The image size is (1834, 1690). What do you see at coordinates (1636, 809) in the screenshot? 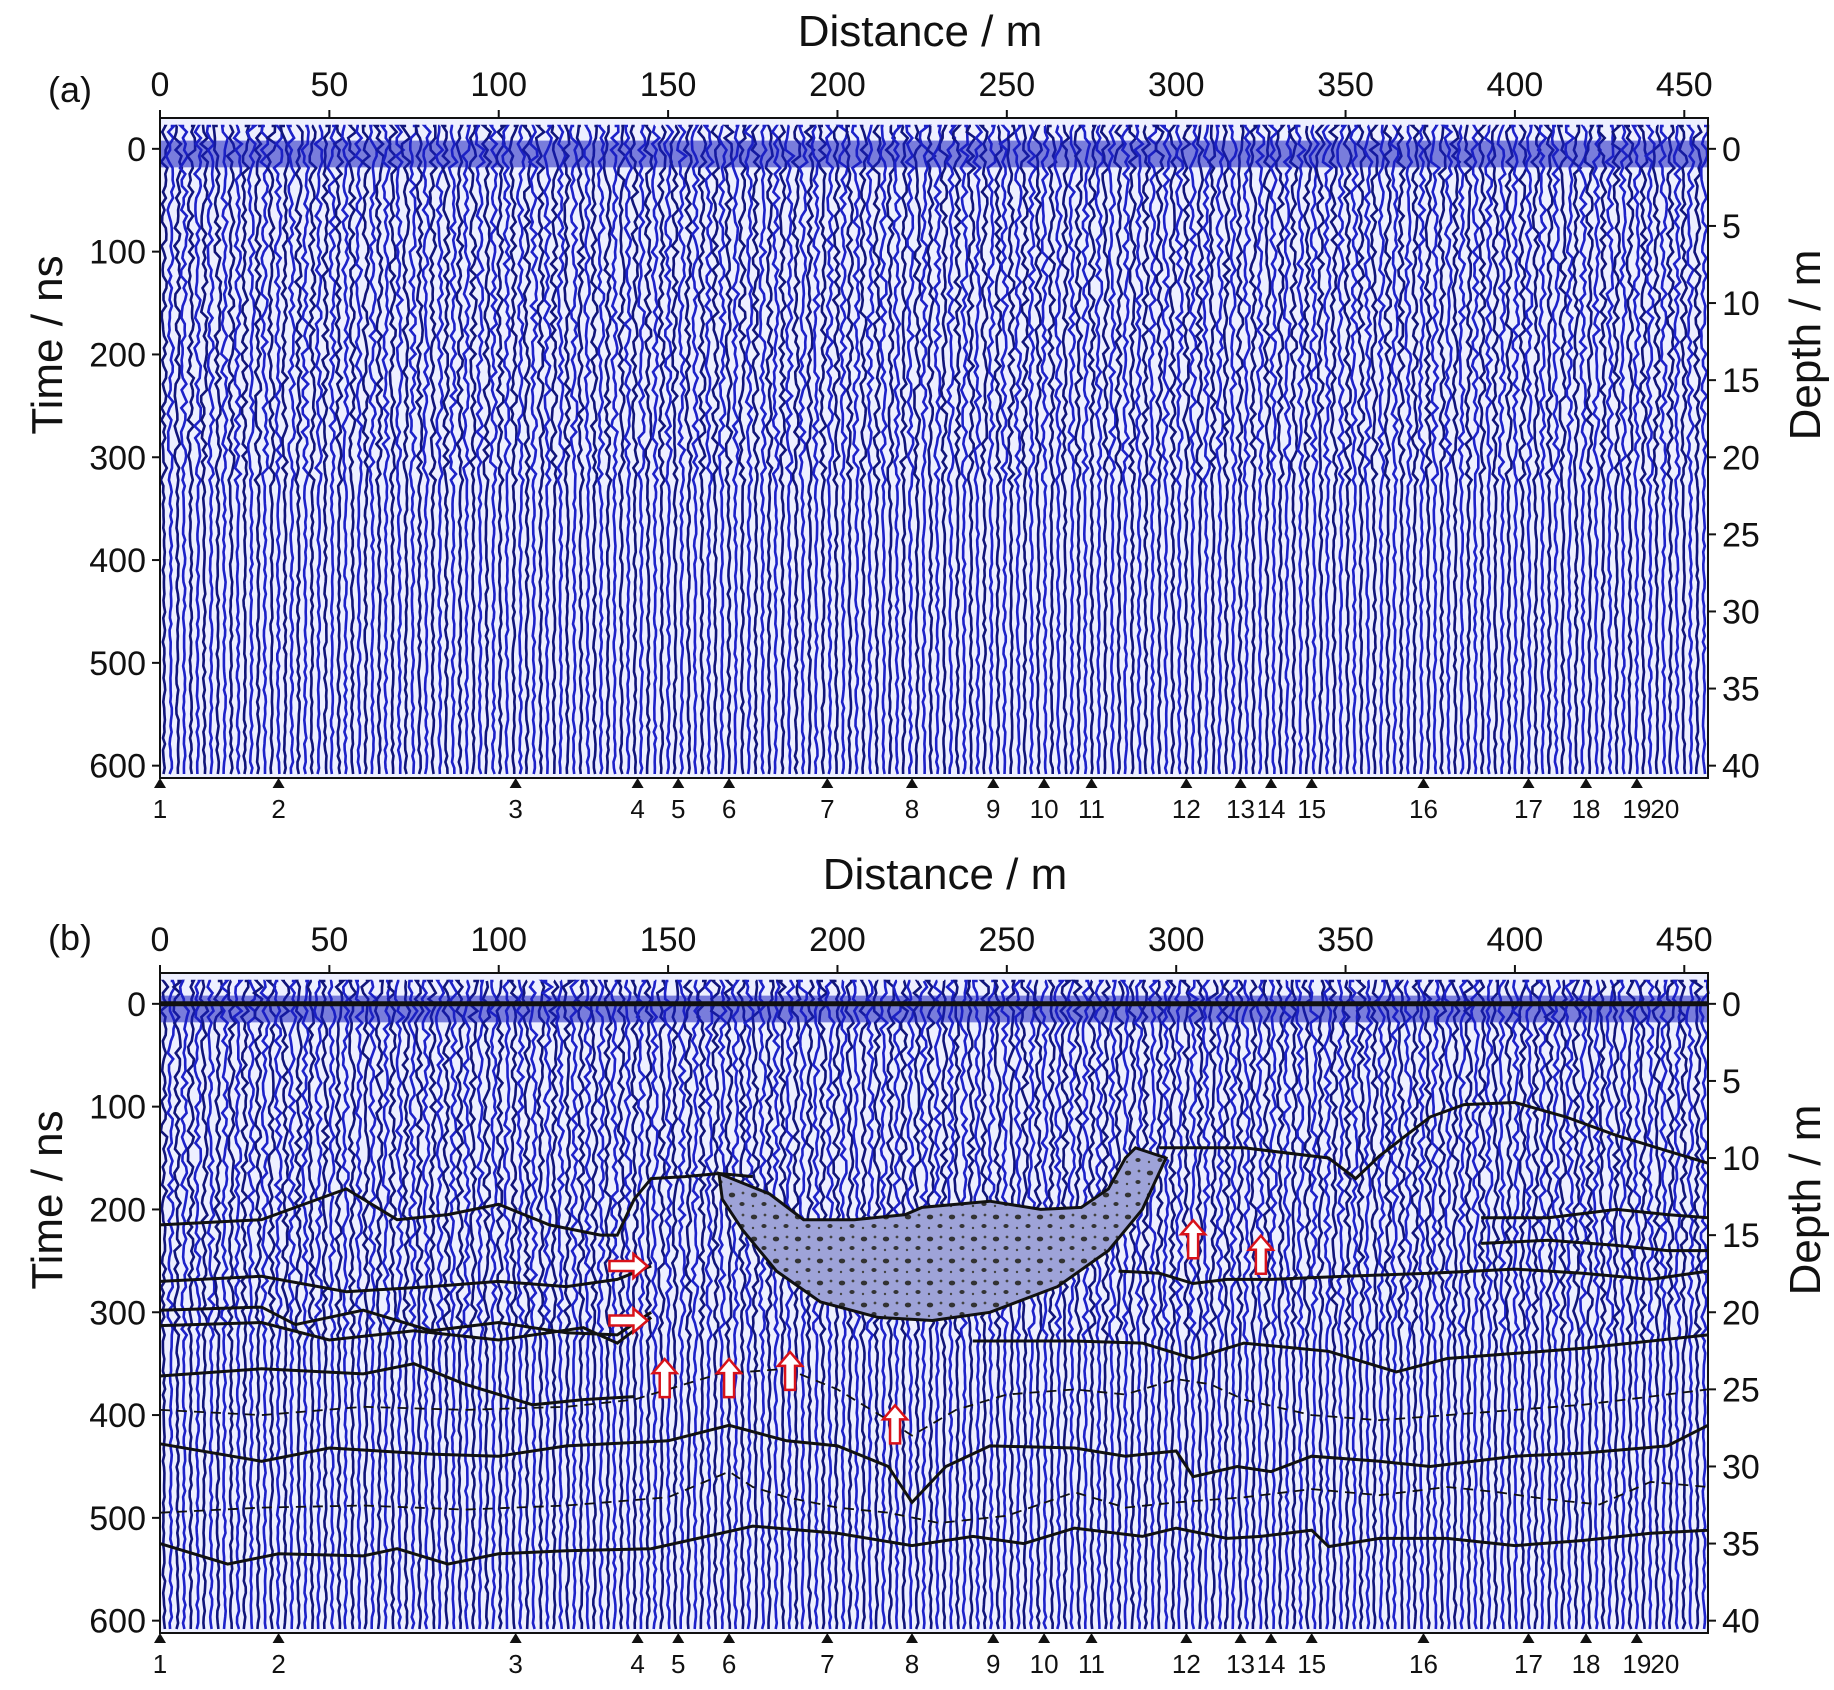
I see `marker-label-a-19: 19` at bounding box center [1636, 809].